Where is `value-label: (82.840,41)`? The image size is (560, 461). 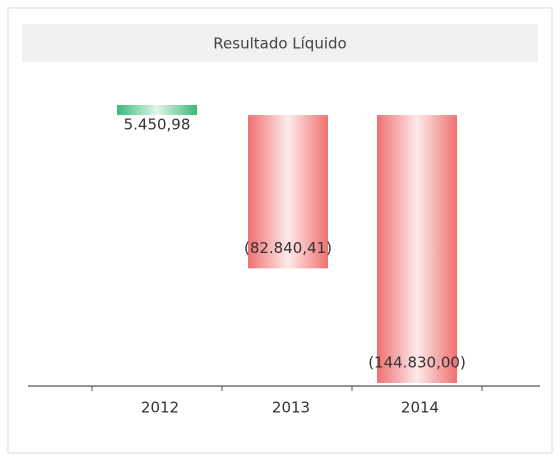 value-label: (82.840,41) is located at coordinates (288, 248).